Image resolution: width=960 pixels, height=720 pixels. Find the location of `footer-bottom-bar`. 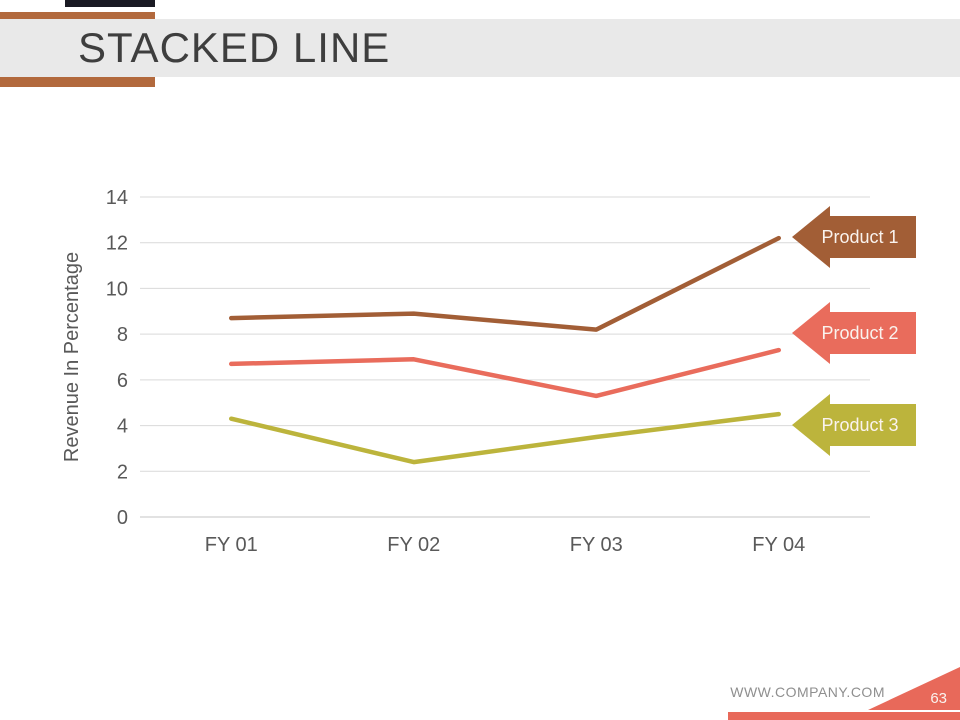

footer-bottom-bar is located at coordinates (844, 716).